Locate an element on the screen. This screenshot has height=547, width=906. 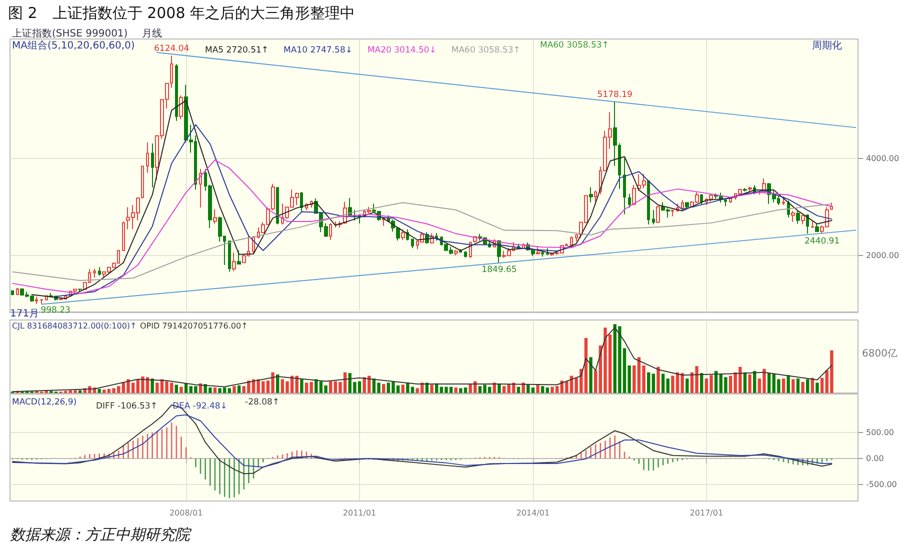
chart-title: 图 2 上证指数位于 2008 年之后的大三角形整理中 is located at coordinates (182, 13).